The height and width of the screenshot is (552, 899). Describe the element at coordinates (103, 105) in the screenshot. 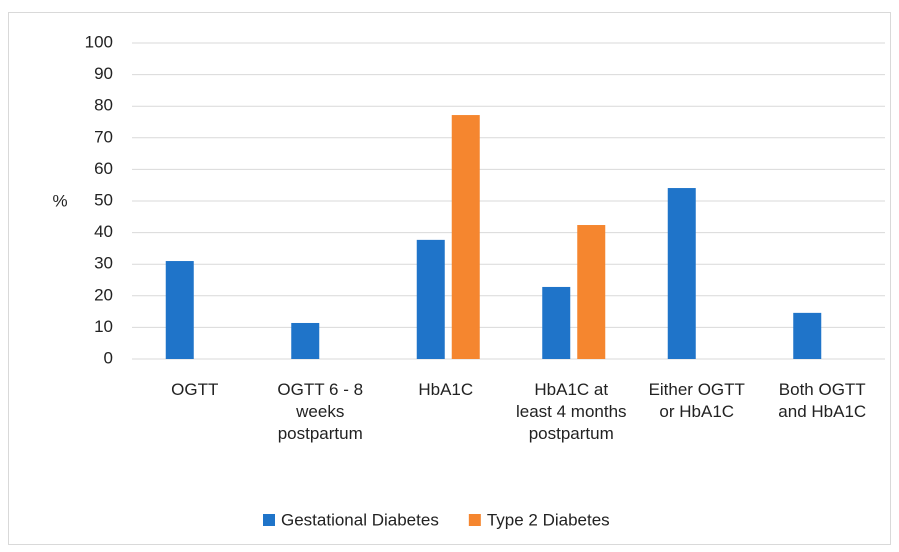

I see `y-tick-label: 80` at that location.